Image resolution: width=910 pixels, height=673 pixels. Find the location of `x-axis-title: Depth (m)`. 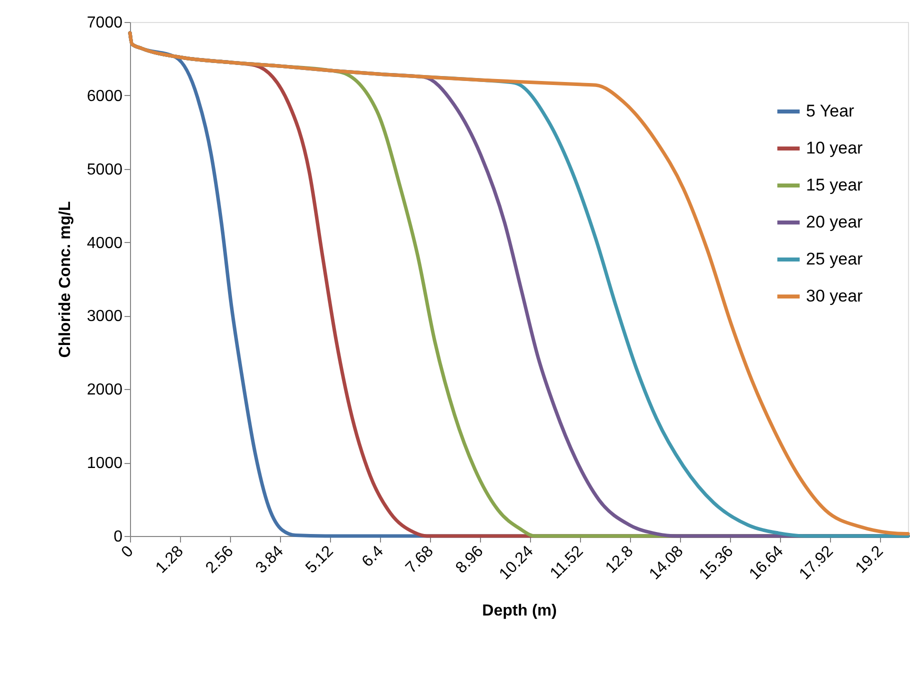

x-axis-title: Depth (m) is located at coordinates (519, 611).